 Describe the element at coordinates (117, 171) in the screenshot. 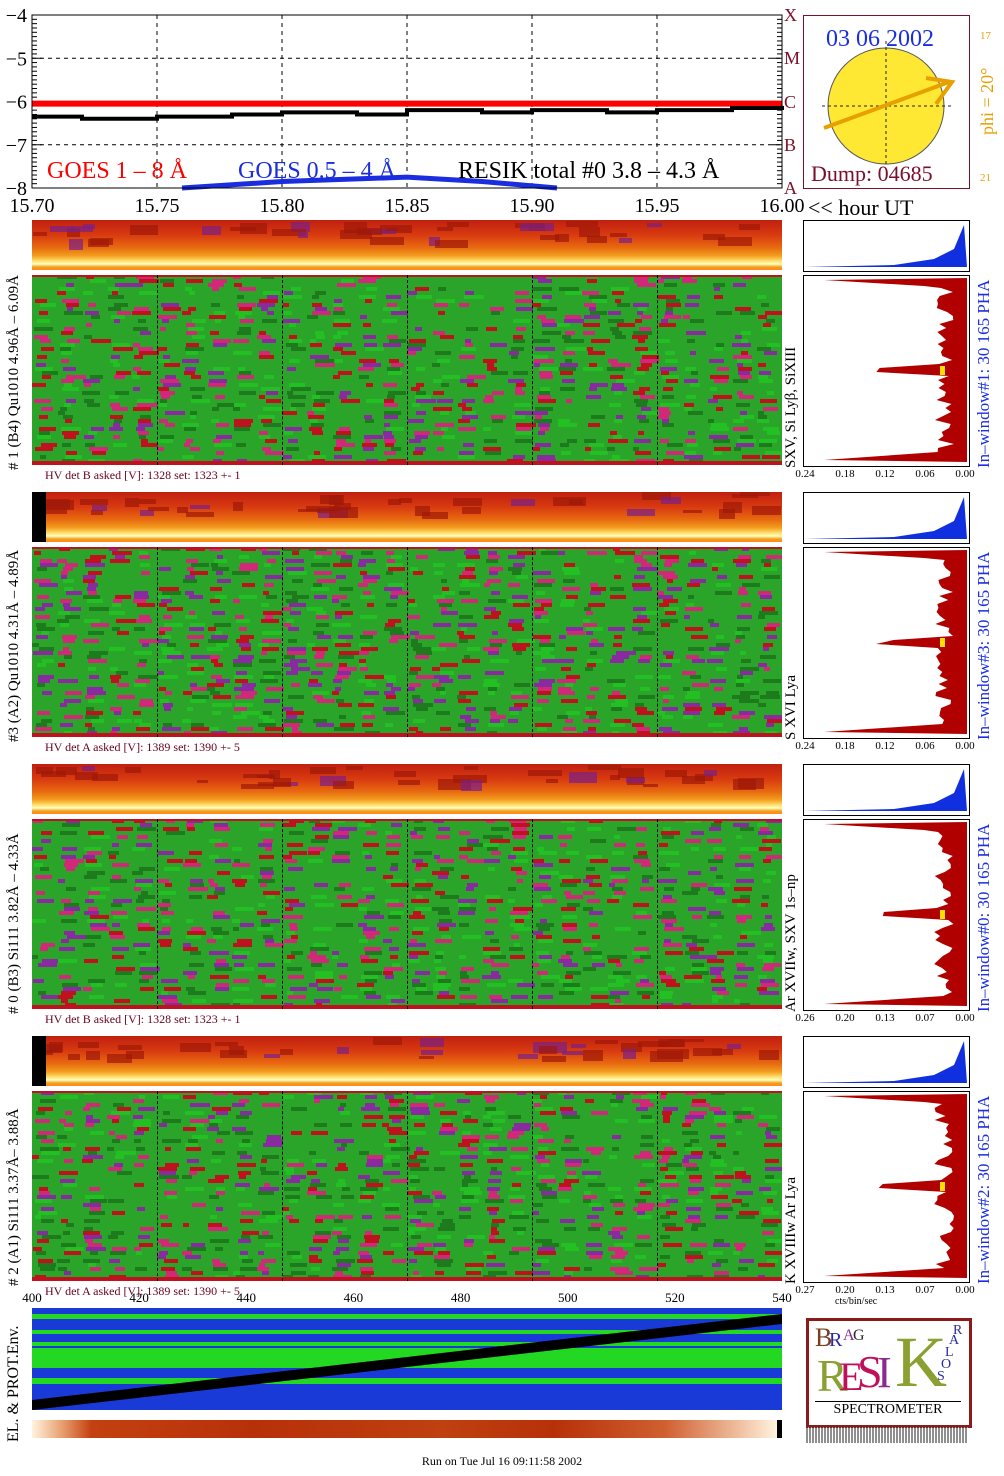

I see `goes-long-label: GOES 1 – 8 Å` at that location.